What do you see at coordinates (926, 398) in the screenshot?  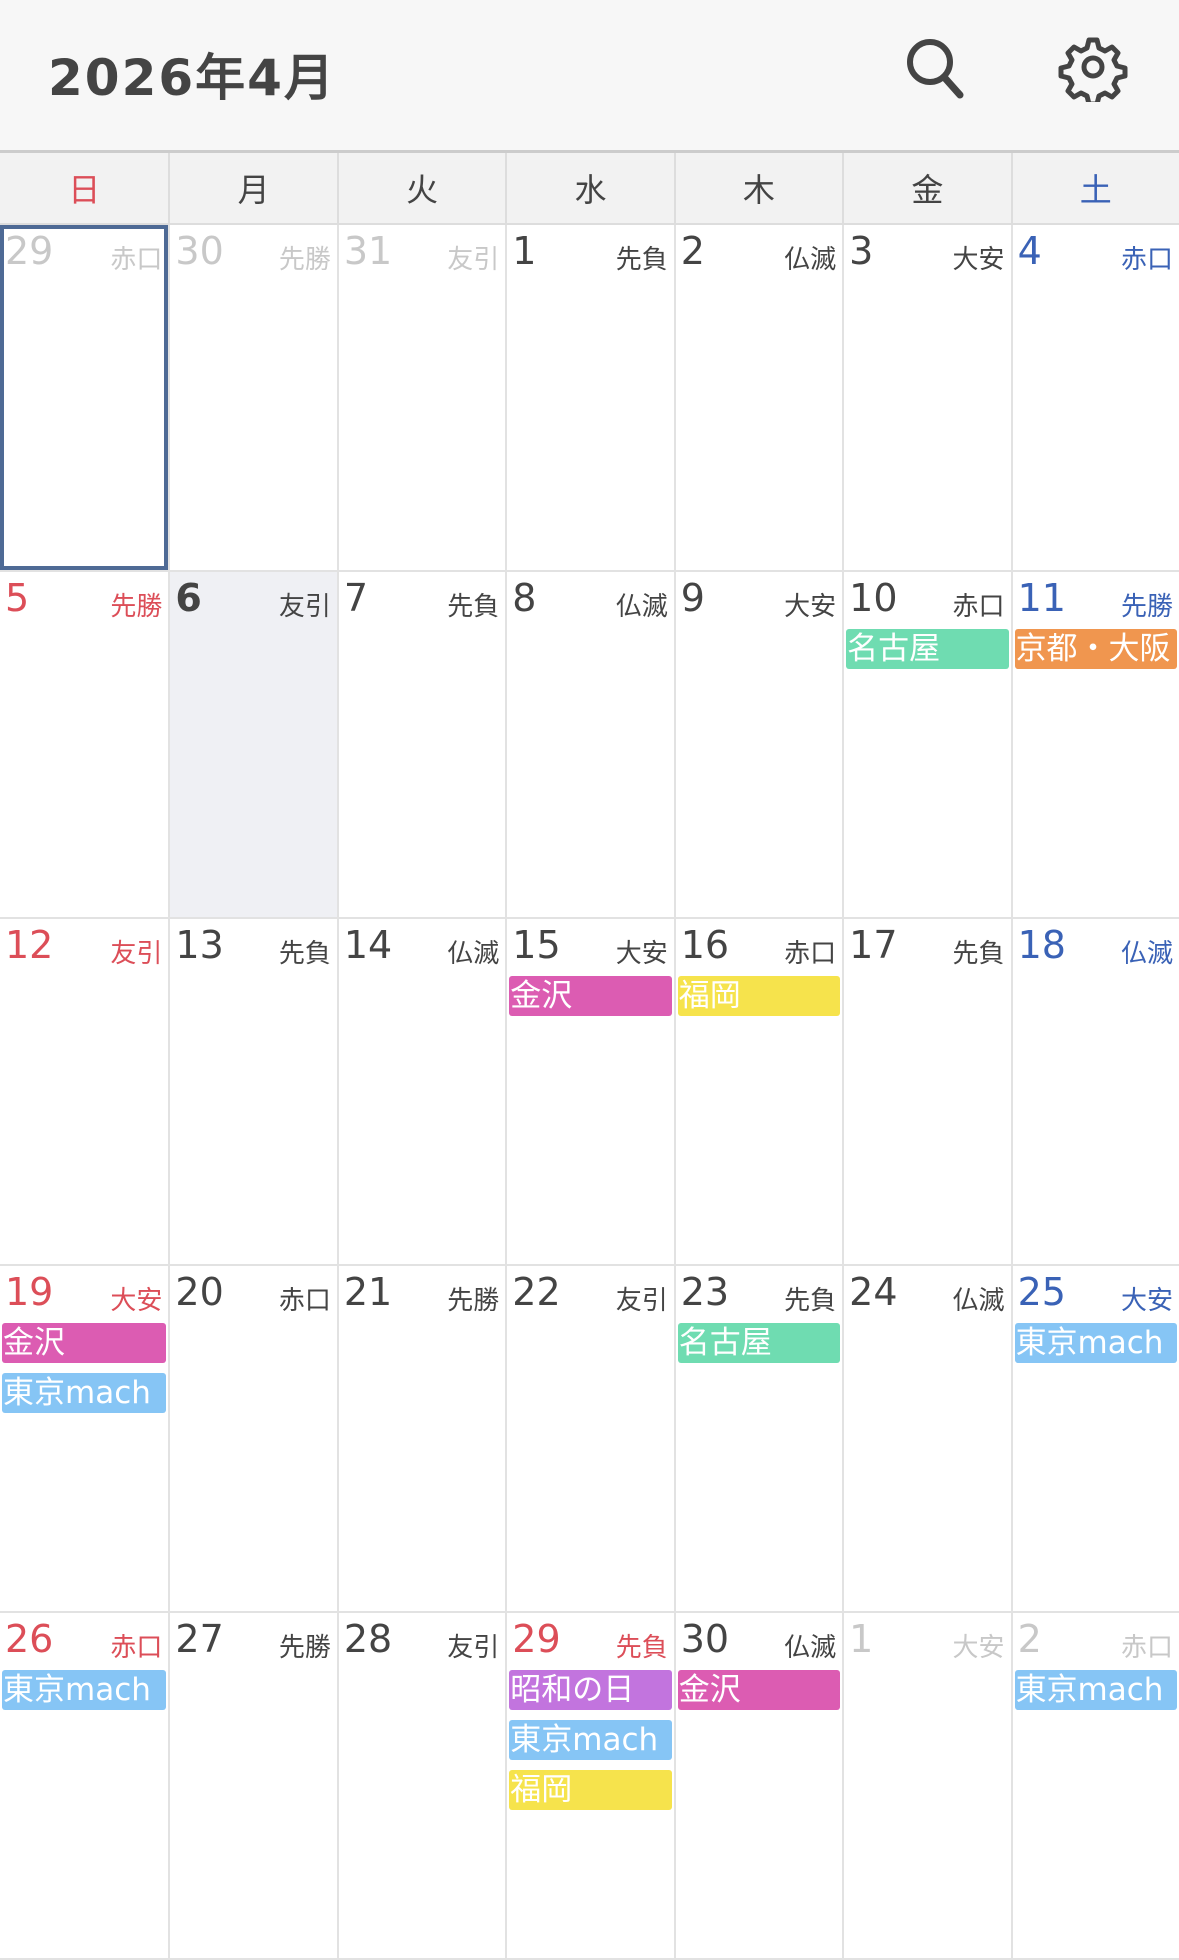 I see `day-cell: 3 大安` at bounding box center [926, 398].